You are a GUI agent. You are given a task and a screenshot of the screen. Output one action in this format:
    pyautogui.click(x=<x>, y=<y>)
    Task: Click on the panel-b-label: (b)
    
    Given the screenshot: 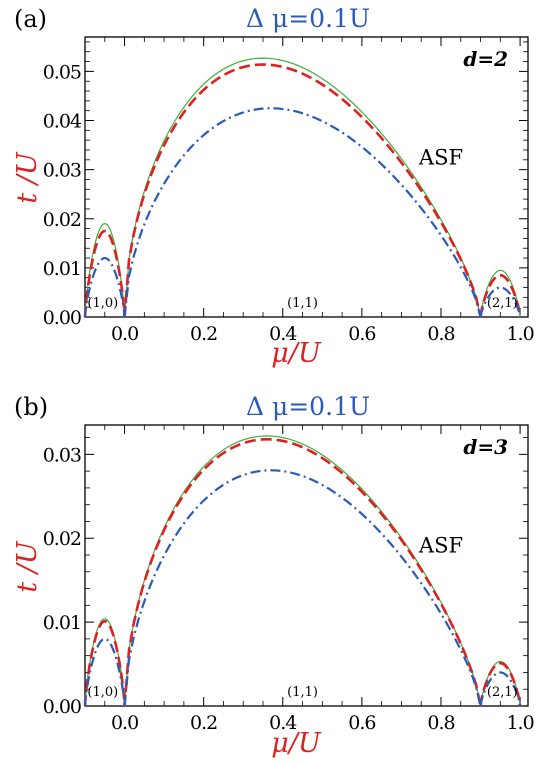 What is the action you would take?
    pyautogui.click(x=31, y=407)
    